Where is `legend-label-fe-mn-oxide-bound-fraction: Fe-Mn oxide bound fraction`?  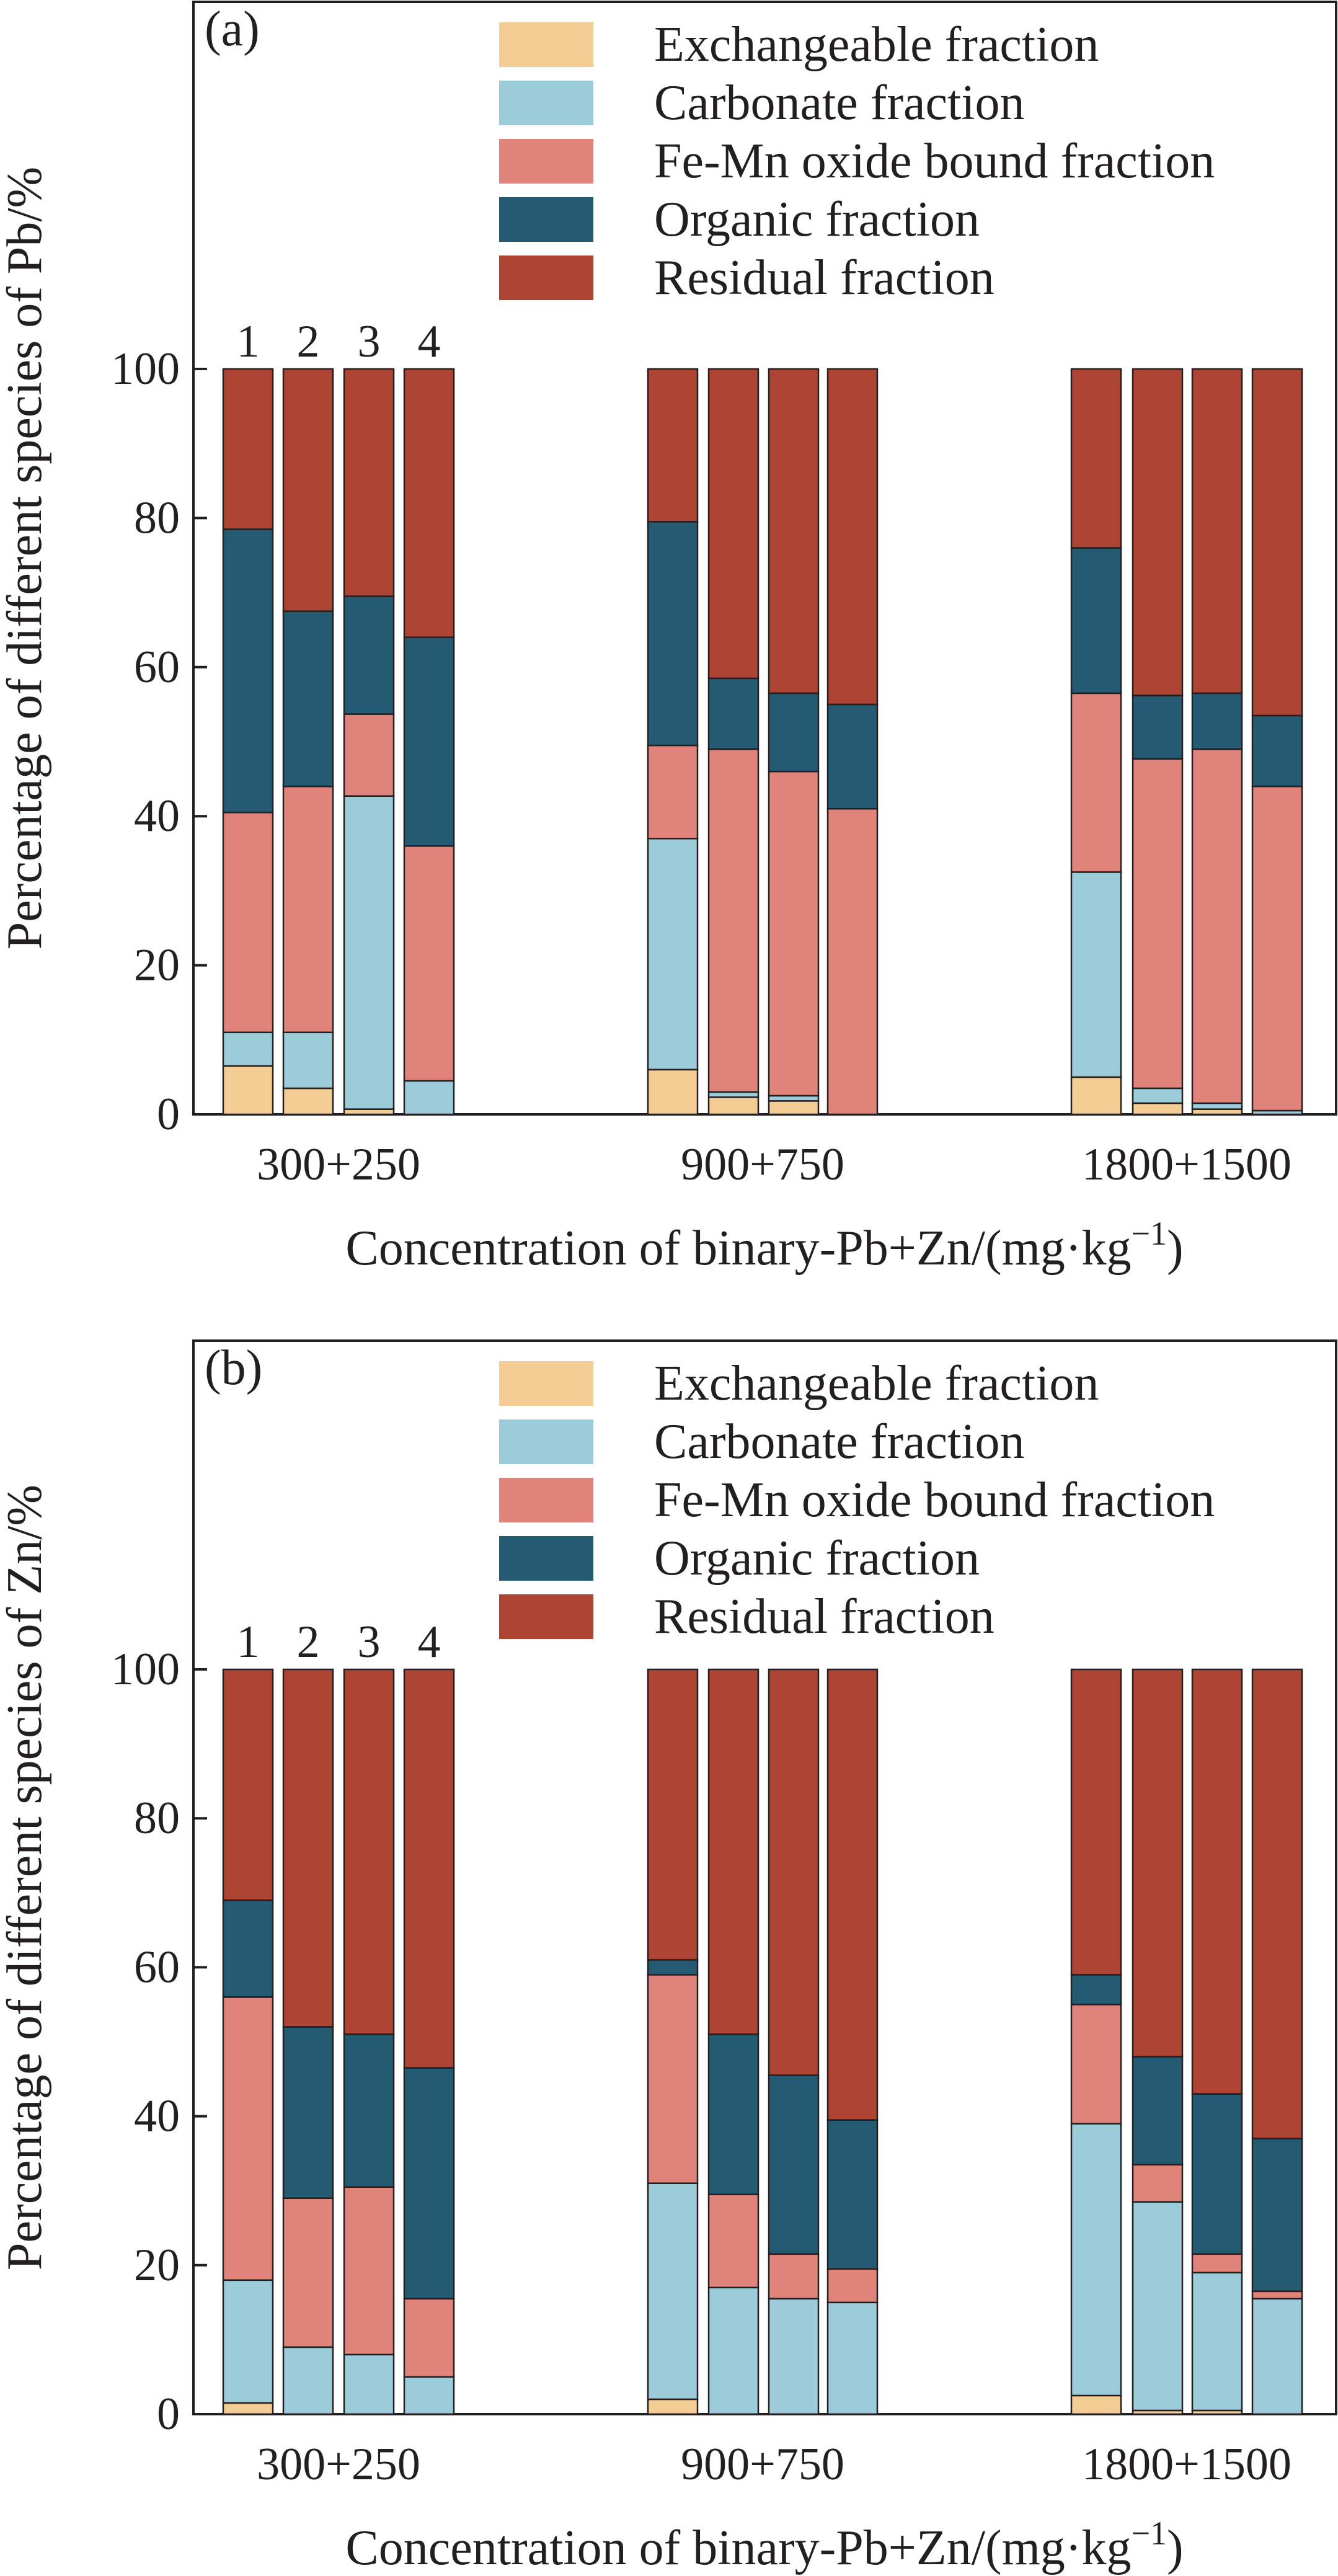 legend-label-fe-mn-oxide-bound-fraction: Fe-Mn oxide bound fraction is located at coordinates (934, 161).